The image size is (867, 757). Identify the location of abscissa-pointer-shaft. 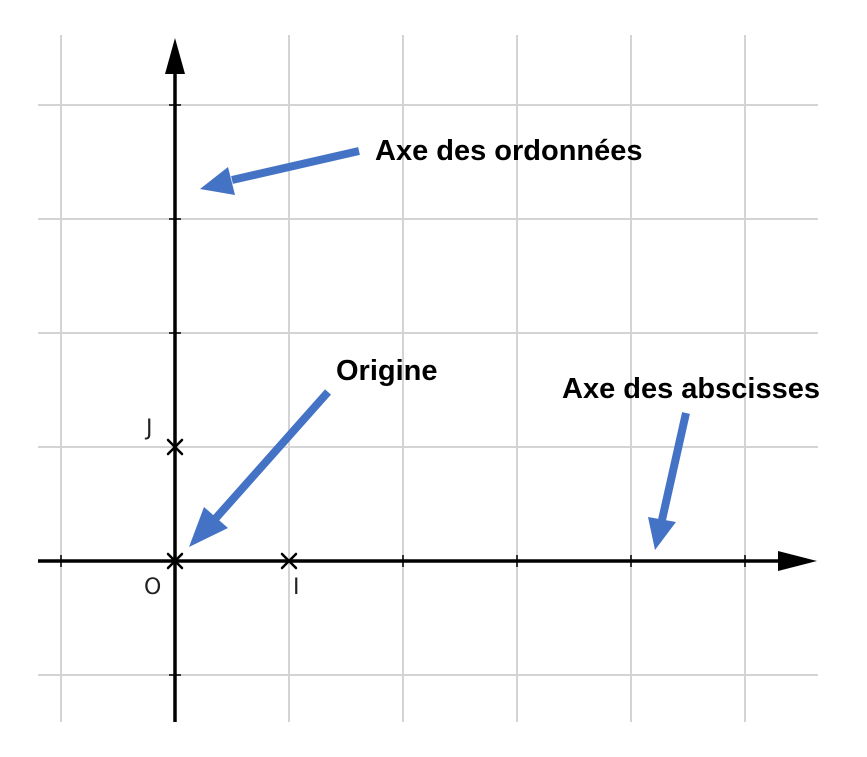
(674, 466).